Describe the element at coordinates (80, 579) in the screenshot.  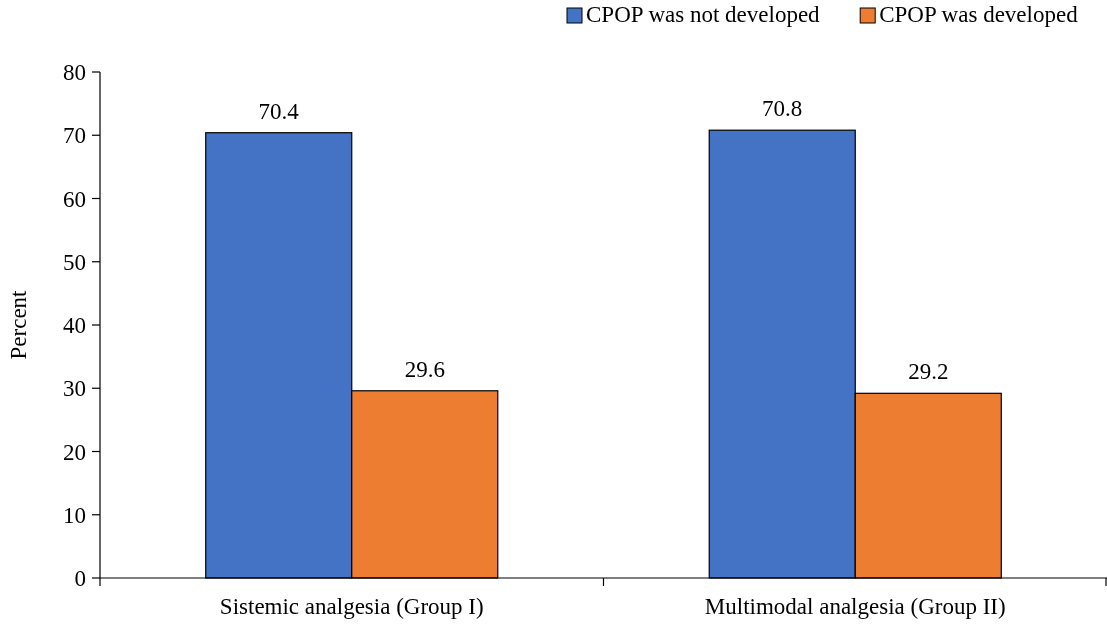
I see `y-tick-label: 0` at that location.